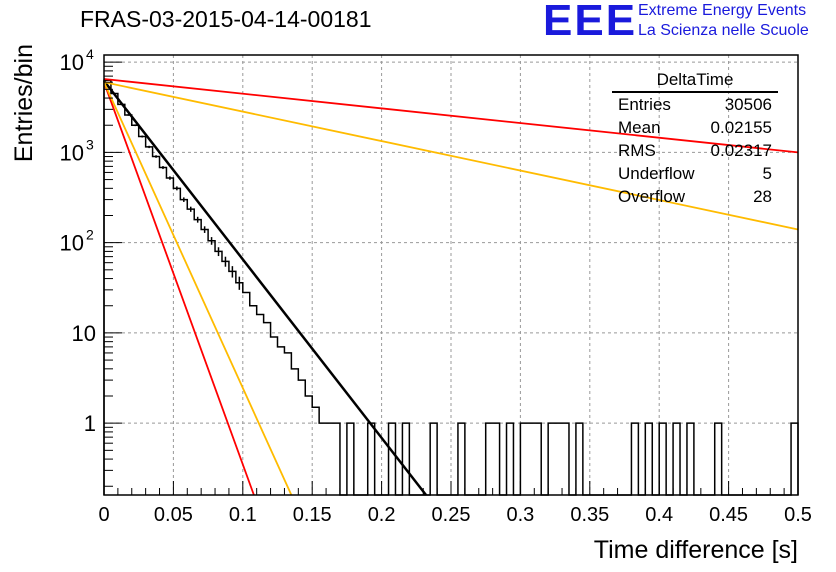  Describe the element at coordinates (695, 104) in the screenshot. I see `stats-row-entries: Entries 30506` at that location.